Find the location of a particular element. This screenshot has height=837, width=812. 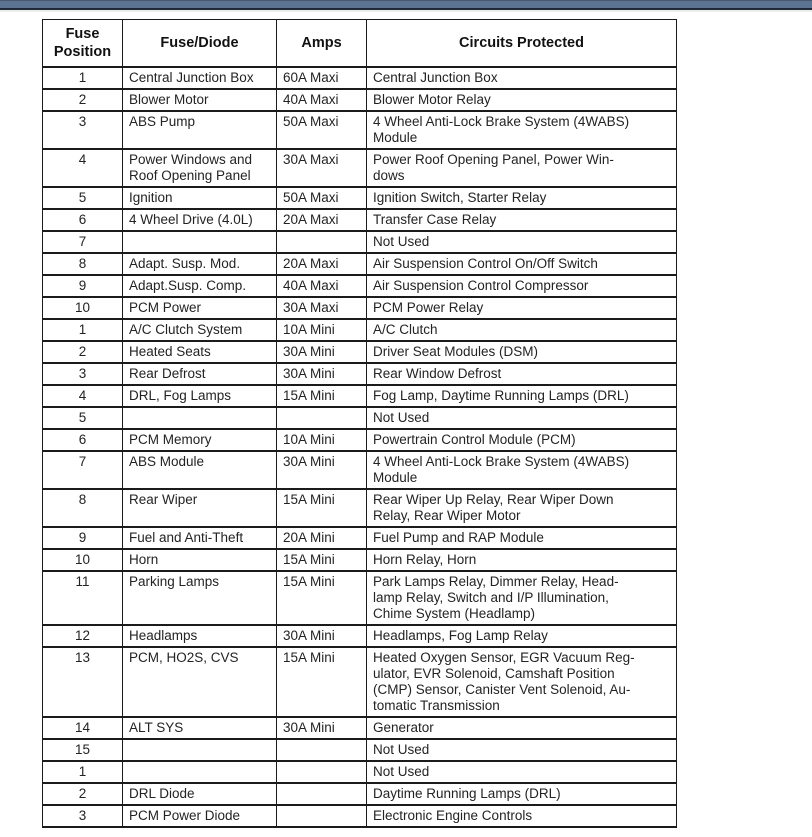

cell-fuse: Rear Wiper is located at coordinates (199, 508).